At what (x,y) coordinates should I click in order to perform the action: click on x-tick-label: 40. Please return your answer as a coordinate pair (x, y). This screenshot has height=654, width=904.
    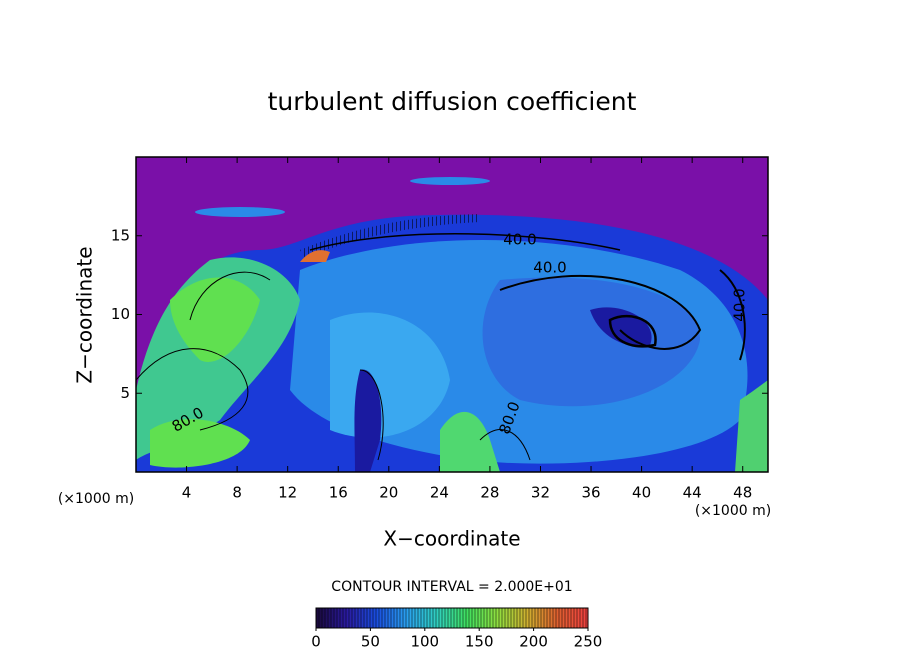
    Looking at the image, I should click on (641, 493).